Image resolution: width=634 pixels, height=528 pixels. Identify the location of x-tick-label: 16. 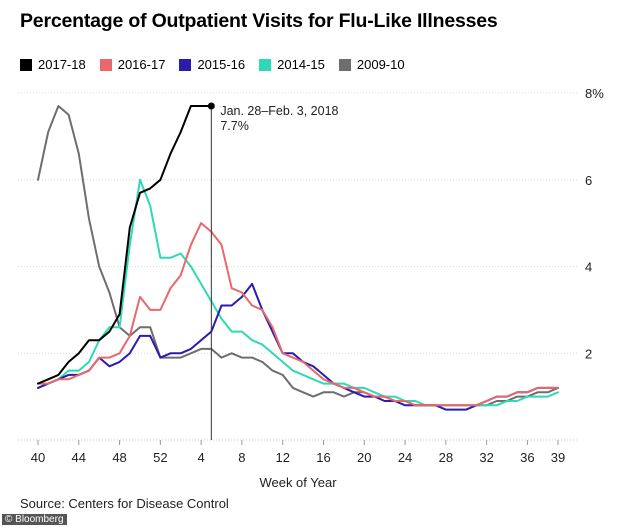
(323, 457).